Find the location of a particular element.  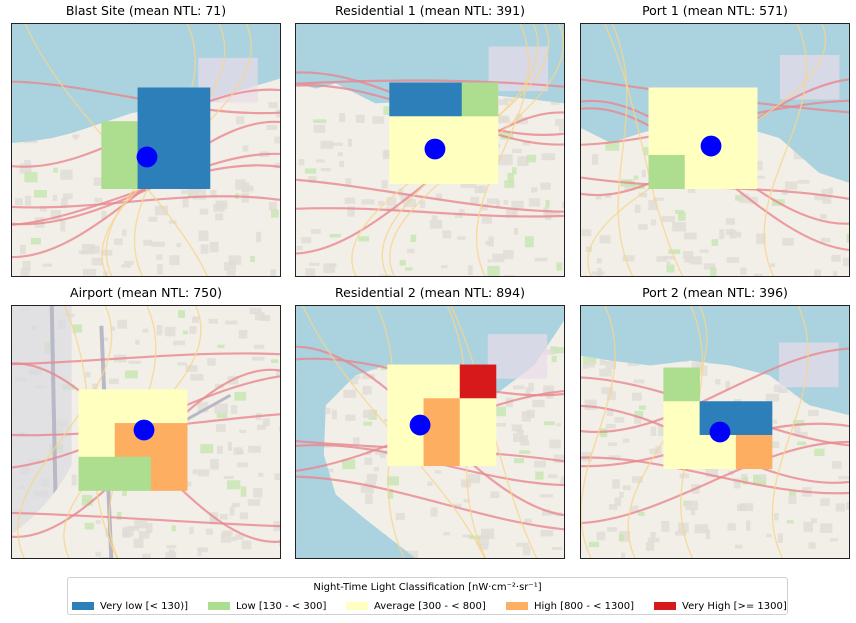

panel-title: Port 2 (mean NTL: 396) is located at coordinates (715, 292).